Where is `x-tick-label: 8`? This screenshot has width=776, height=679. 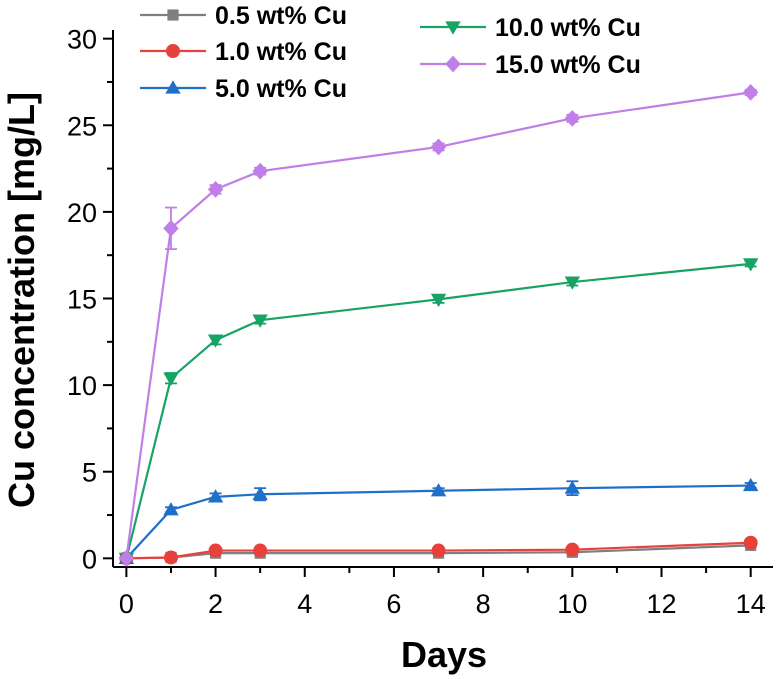
x-tick-label: 8 is located at coordinates (483, 604).